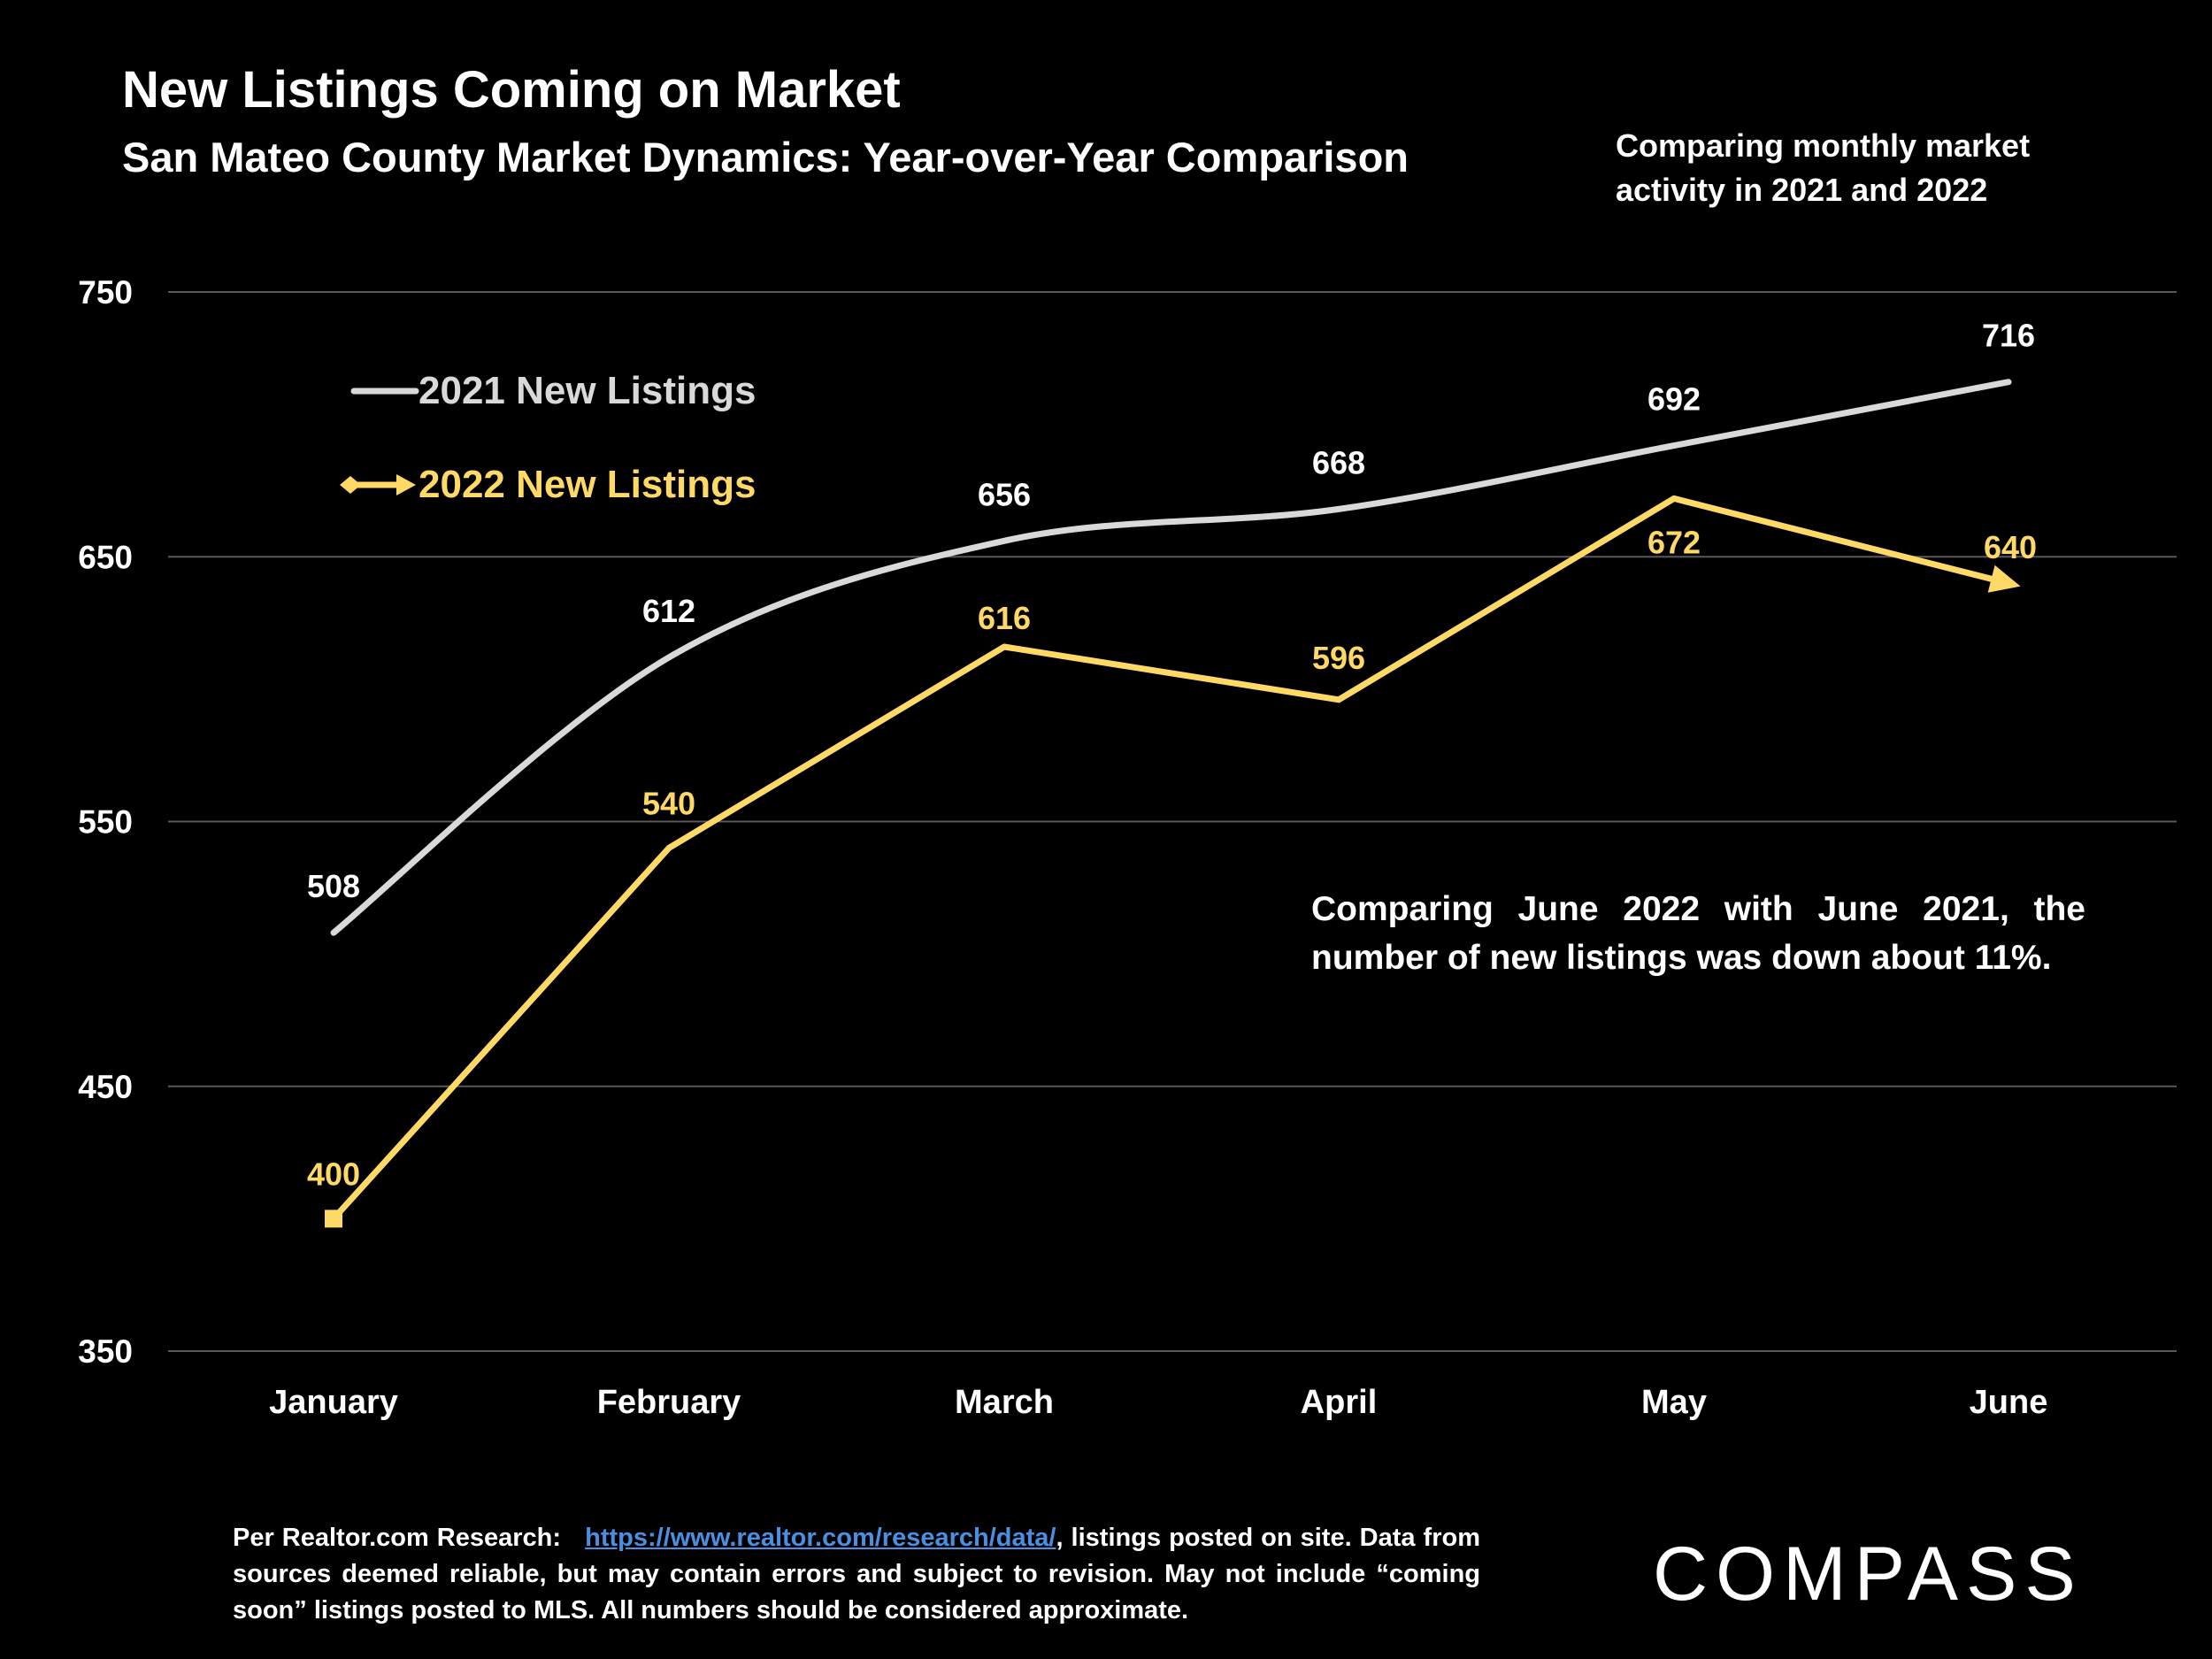 This screenshot has width=2212, height=1659. Describe the element at coordinates (334, 1402) in the screenshot. I see `x-tick-label: January` at that location.